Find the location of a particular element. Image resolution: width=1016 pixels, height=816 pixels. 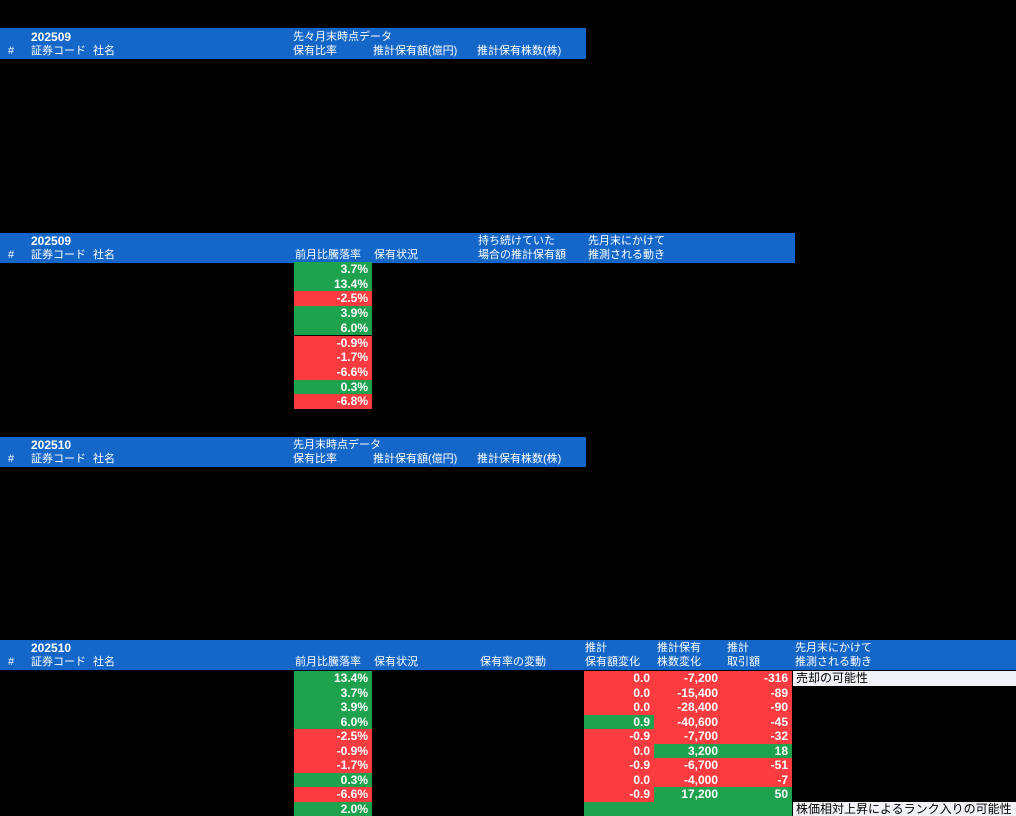

pct-change-cell: -6.8% is located at coordinates (333, 401).